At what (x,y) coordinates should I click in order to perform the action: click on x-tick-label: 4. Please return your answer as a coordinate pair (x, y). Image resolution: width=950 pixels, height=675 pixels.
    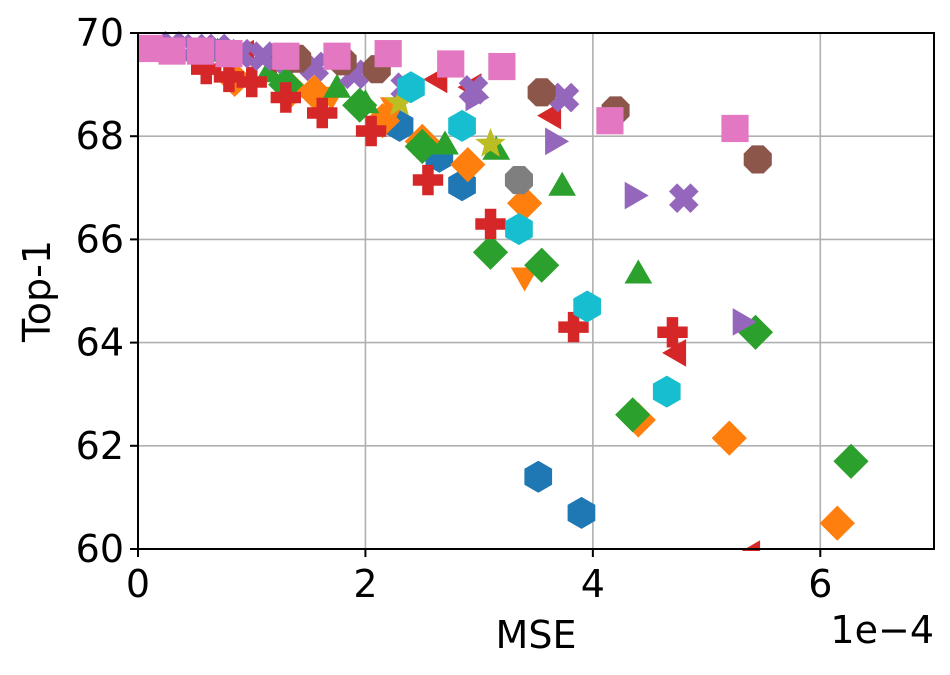
    Looking at the image, I should click on (593, 584).